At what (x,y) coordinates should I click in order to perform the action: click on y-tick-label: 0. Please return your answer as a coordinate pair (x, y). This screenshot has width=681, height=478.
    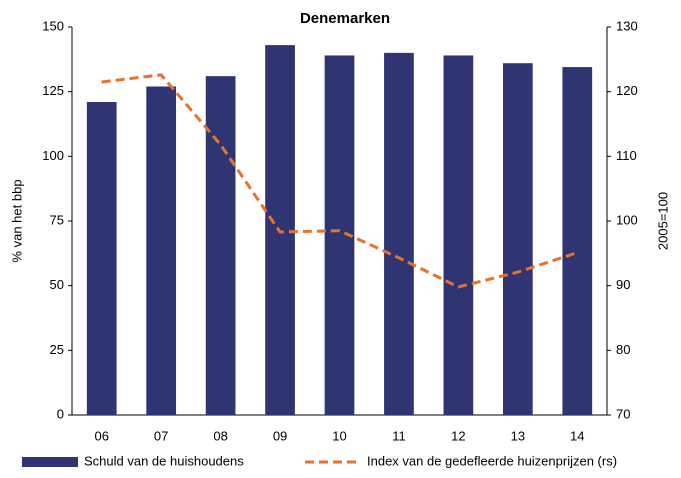
    Looking at the image, I should click on (60, 413).